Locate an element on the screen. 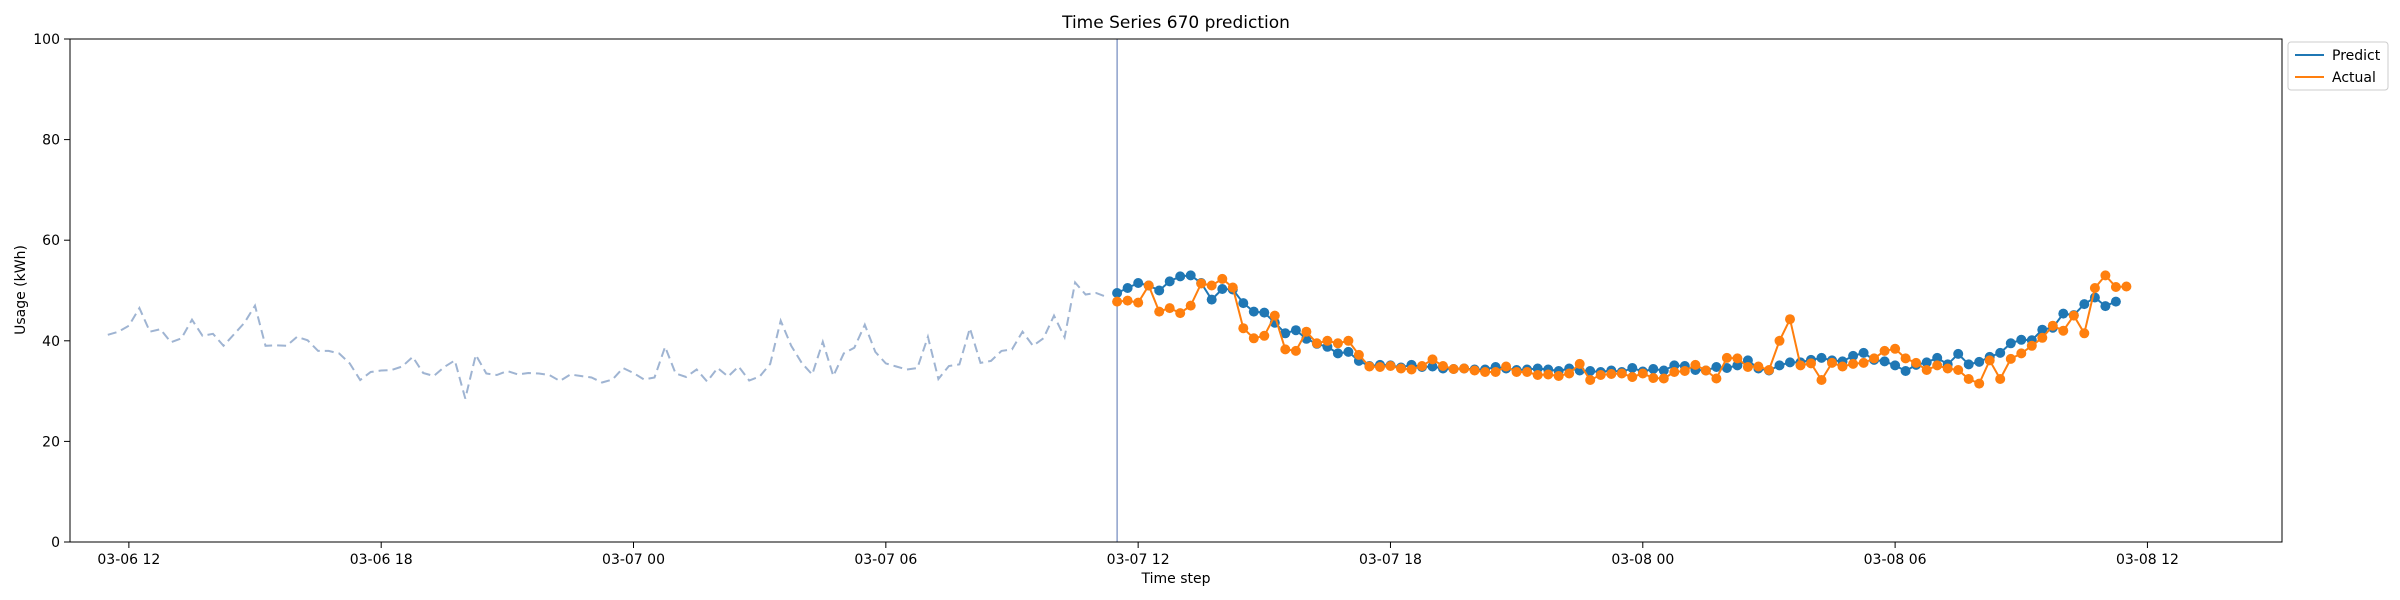  x-axis-label: Time step is located at coordinates (1176, 579).